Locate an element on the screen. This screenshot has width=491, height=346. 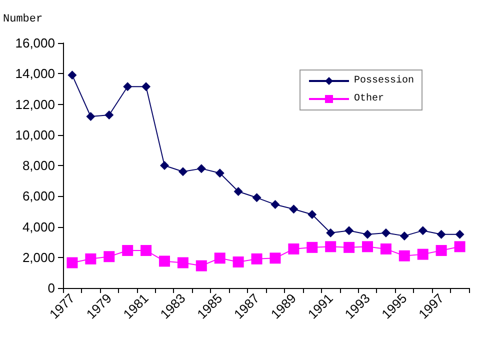
y-tick-label: 2,000 is located at coordinates (38, 257).